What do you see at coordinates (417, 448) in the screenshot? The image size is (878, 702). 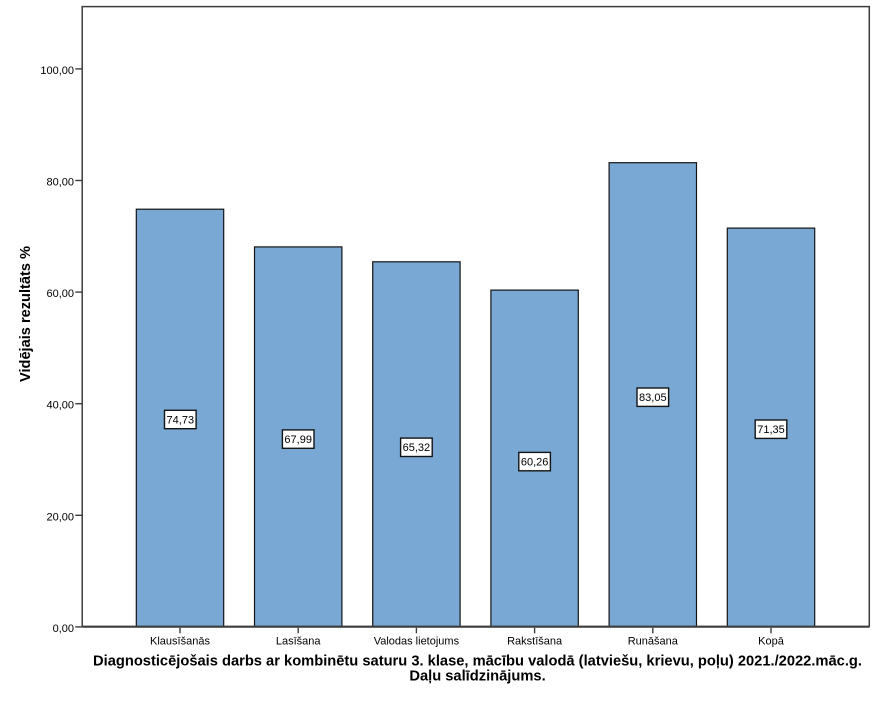 I see `svg-text: 65,32` at bounding box center [417, 448].